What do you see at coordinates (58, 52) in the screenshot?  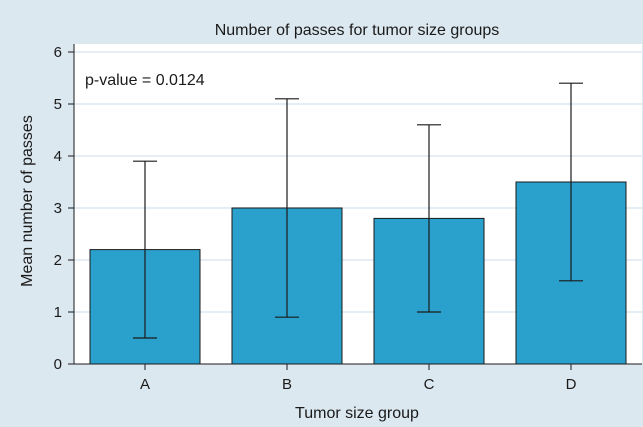 I see `y-tick-label: 6` at bounding box center [58, 52].